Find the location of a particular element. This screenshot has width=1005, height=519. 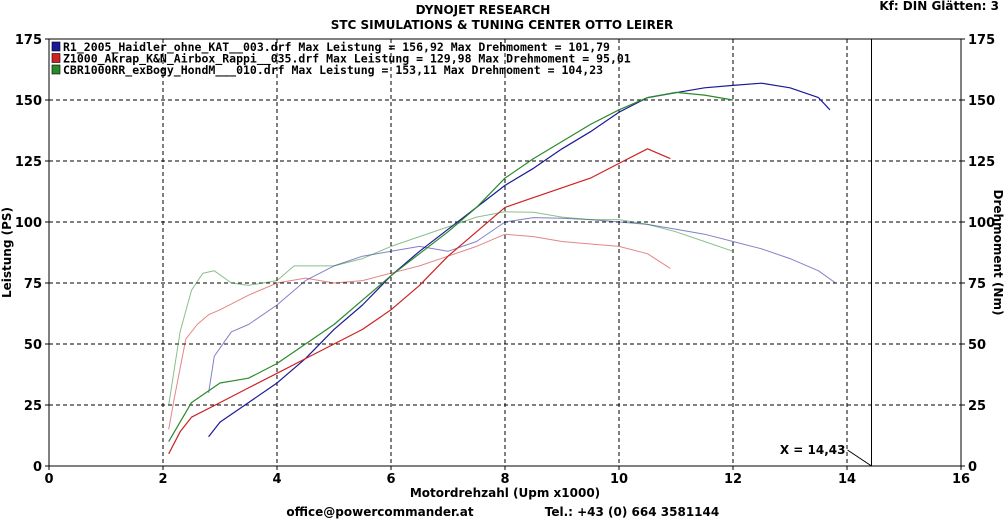

x-tick-label-3: 6 is located at coordinates (390, 479).